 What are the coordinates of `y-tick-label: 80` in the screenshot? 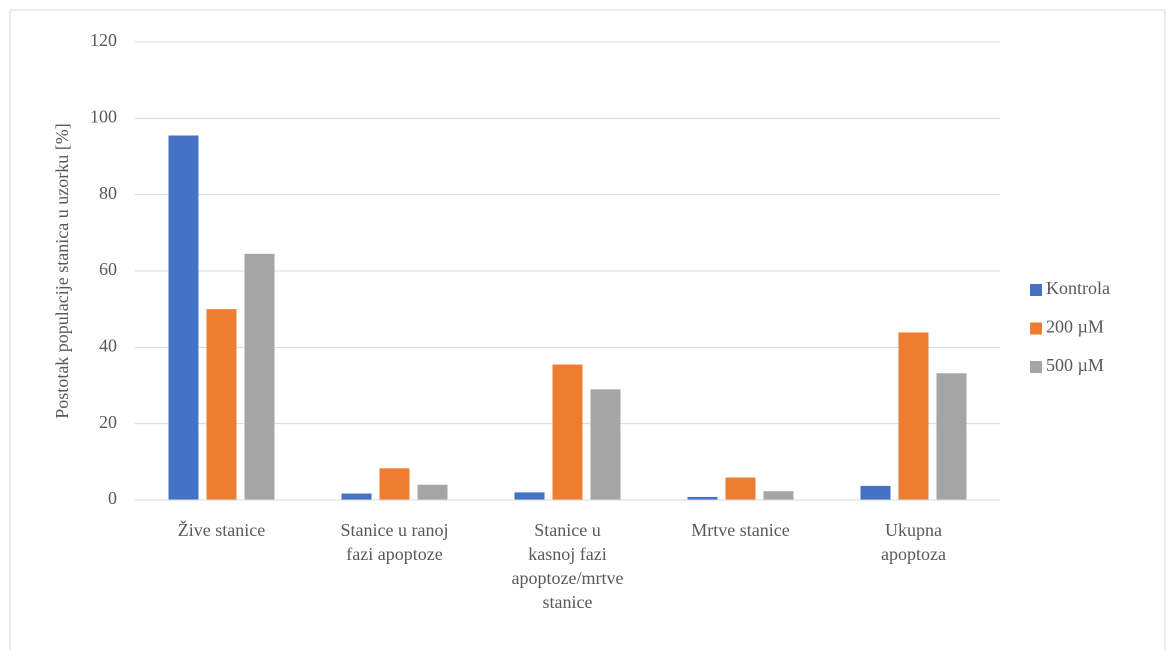 It's located at (108, 193).